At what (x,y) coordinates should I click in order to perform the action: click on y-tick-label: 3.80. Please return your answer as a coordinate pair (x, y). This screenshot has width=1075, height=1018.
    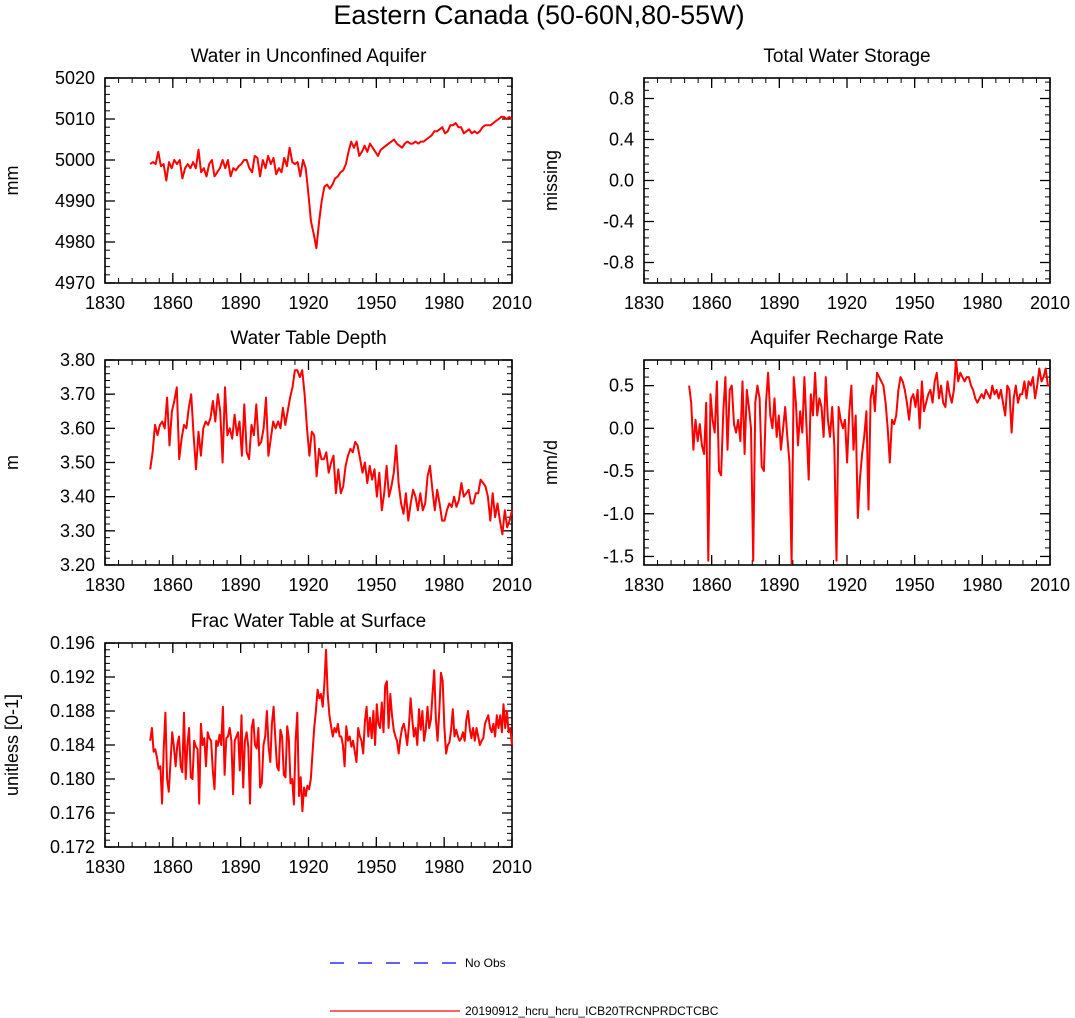
    Looking at the image, I should click on (77, 360).